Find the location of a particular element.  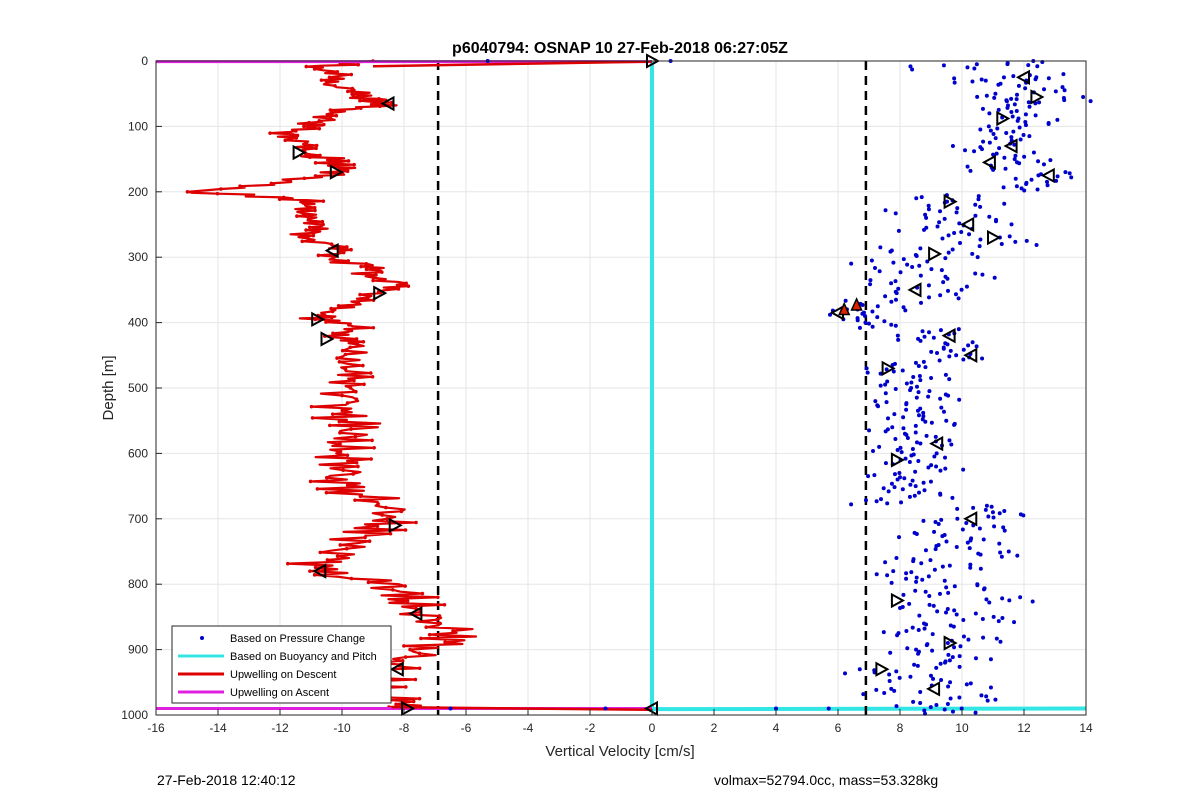

chart-title: p6040794: OSNAP 10 27-Feb-2018 06:27:05Z is located at coordinates (620, 48).